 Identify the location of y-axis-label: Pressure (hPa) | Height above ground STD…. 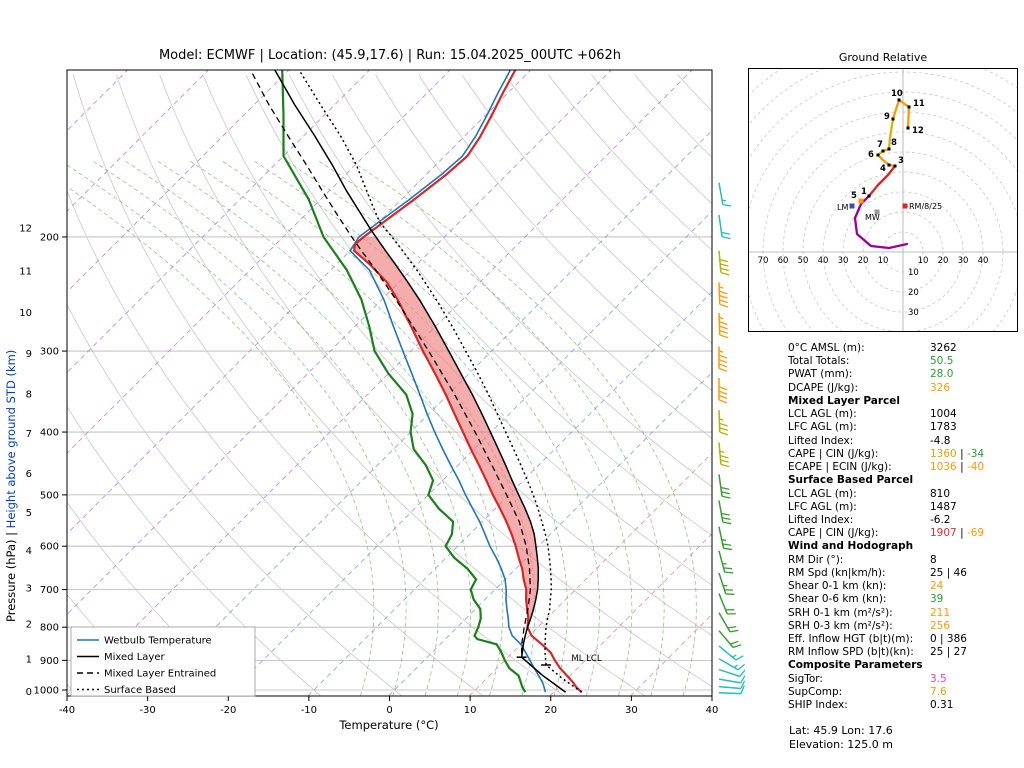
(11, 486).